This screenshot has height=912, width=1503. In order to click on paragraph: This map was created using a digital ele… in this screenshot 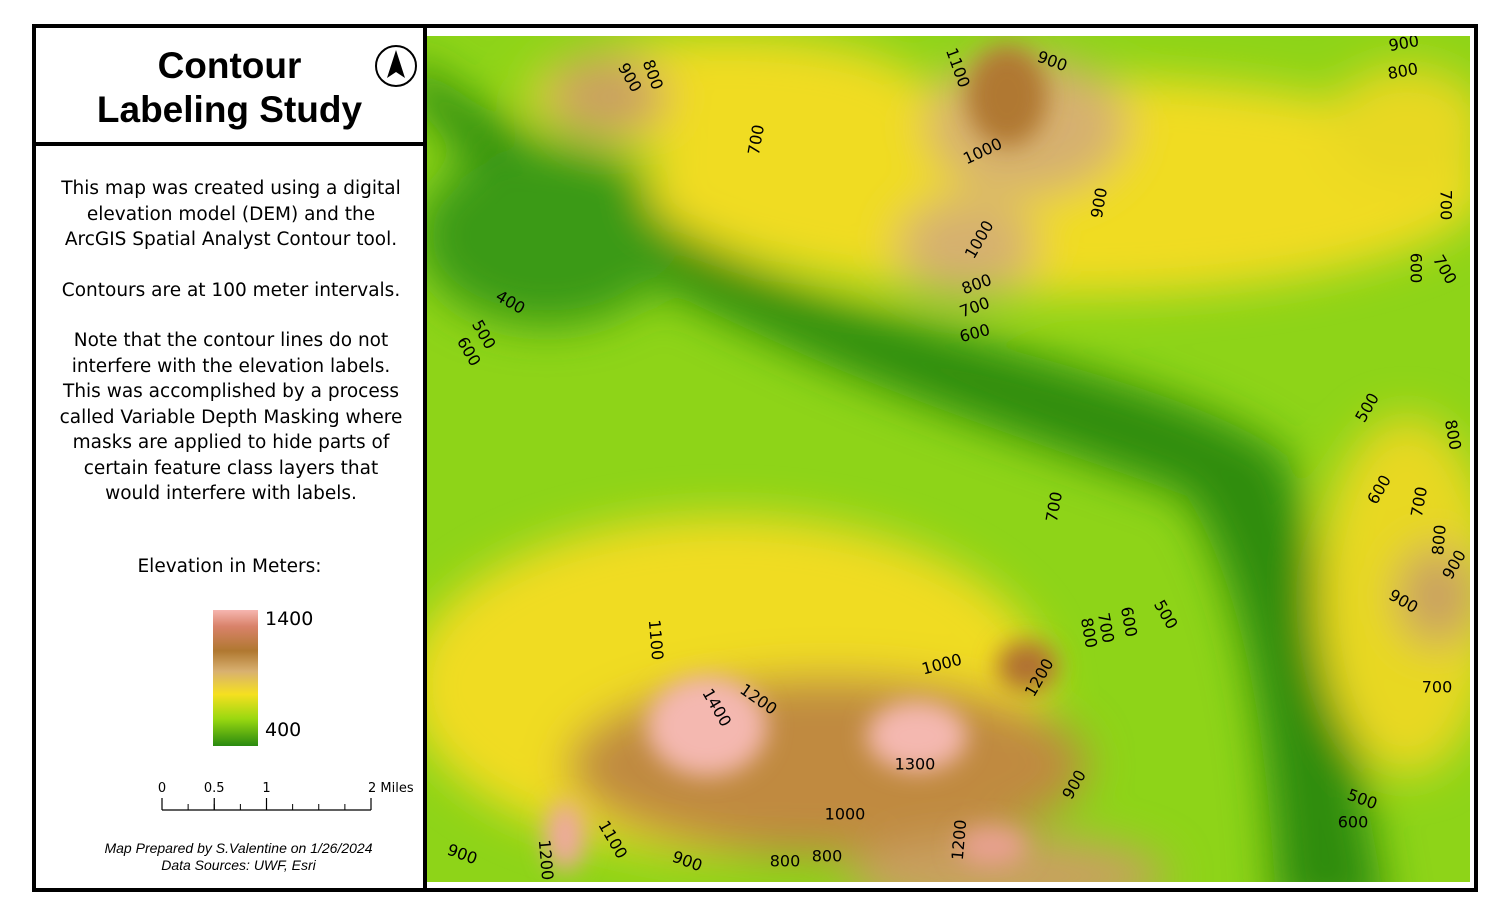, I will do `click(231, 214)`.